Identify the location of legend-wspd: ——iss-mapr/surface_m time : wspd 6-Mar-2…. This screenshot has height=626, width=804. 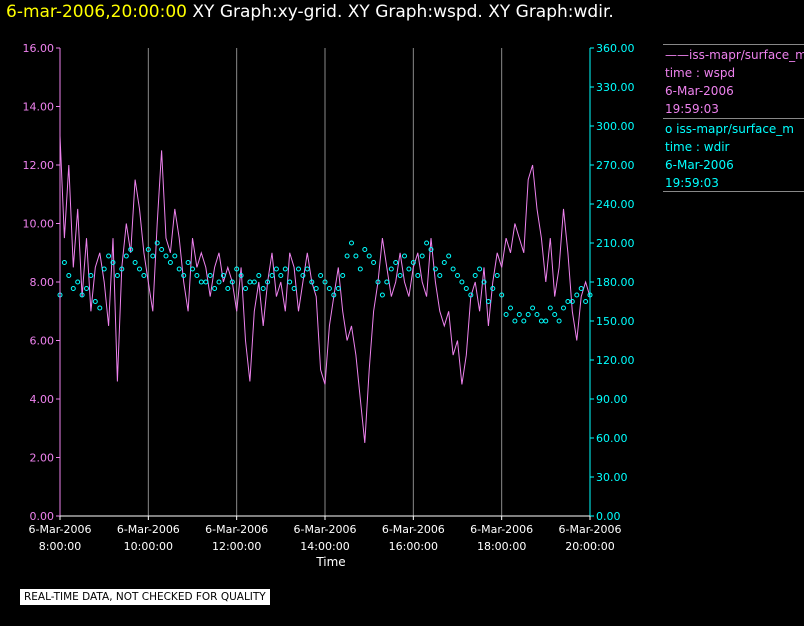
(734, 82).